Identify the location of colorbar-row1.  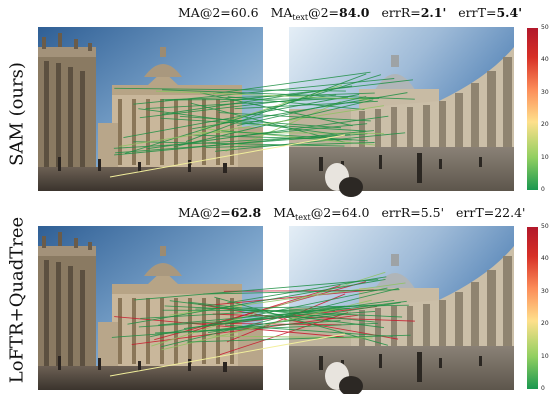
(532, 109).